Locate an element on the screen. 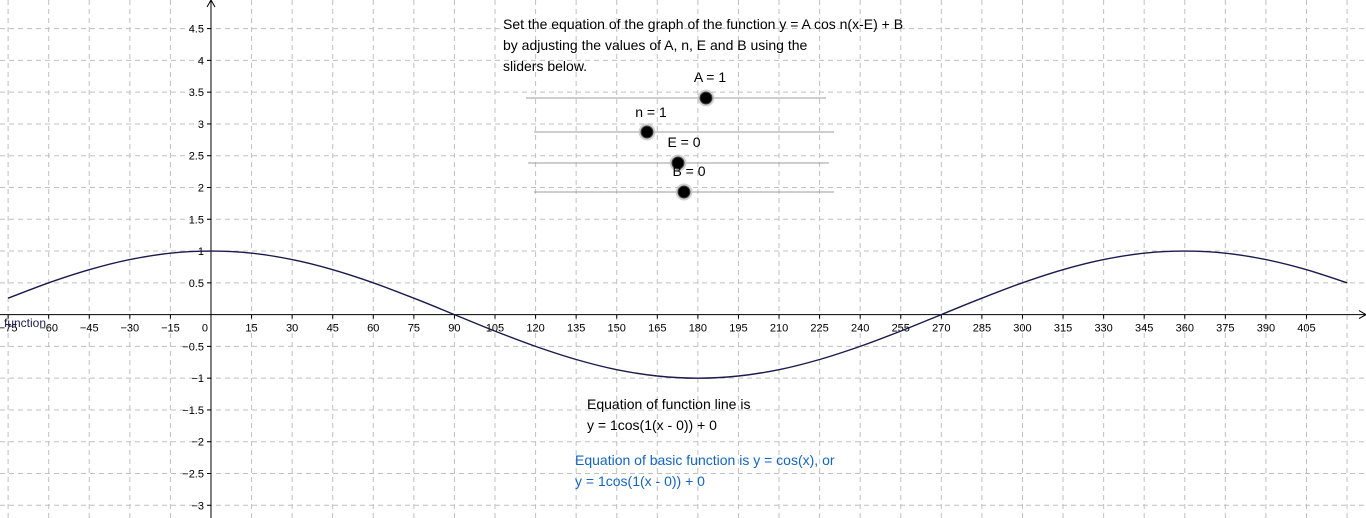 This screenshot has width=1366, height=518. x-tick-label: 120 is located at coordinates (535, 329).